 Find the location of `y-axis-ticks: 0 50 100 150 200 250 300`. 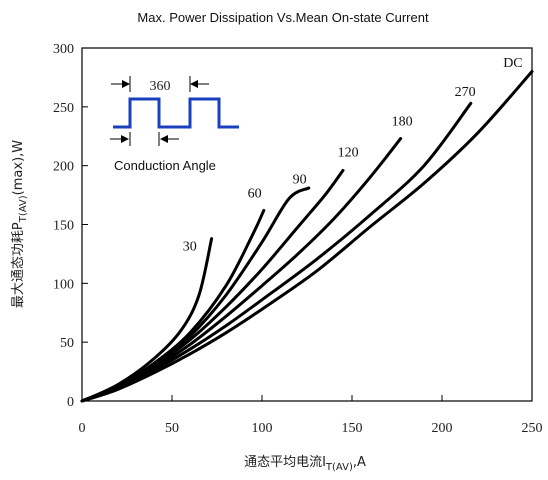

y-axis-ticks: 0 50 100 150 200 250 300 is located at coordinates (70, 226).